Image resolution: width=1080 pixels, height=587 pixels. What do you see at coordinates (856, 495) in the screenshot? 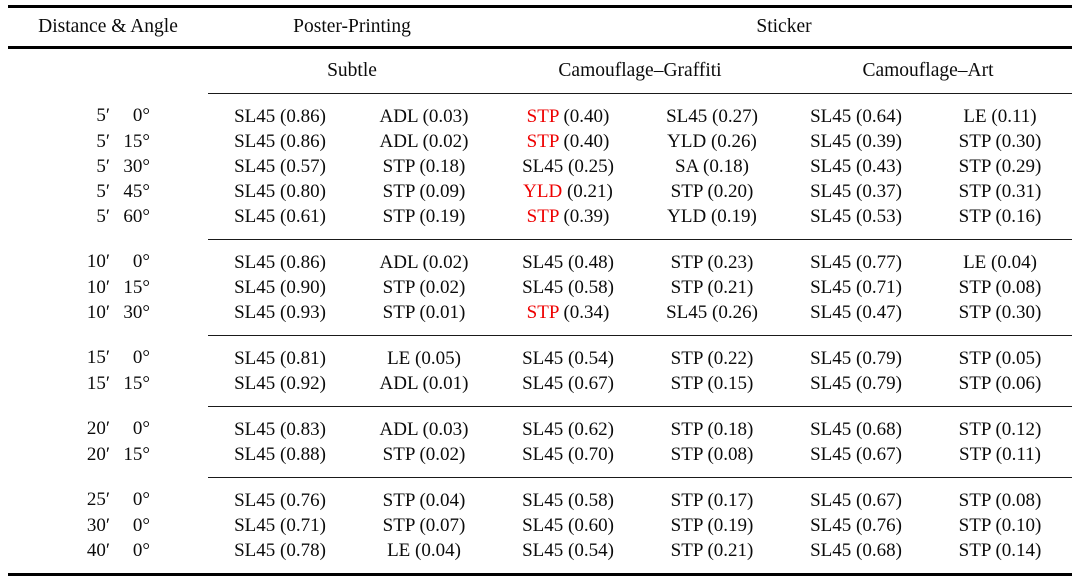
I see `result-cell: SL45 (0.67)` at bounding box center [856, 495].